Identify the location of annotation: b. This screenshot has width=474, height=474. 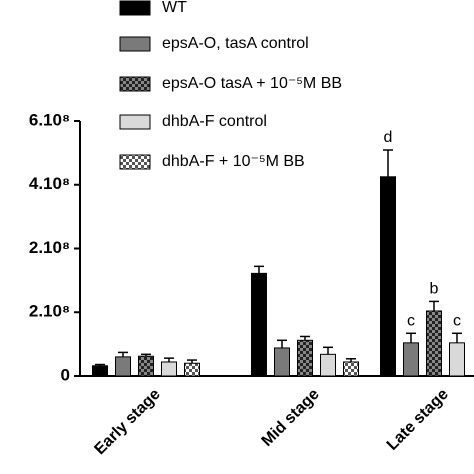
(434, 289).